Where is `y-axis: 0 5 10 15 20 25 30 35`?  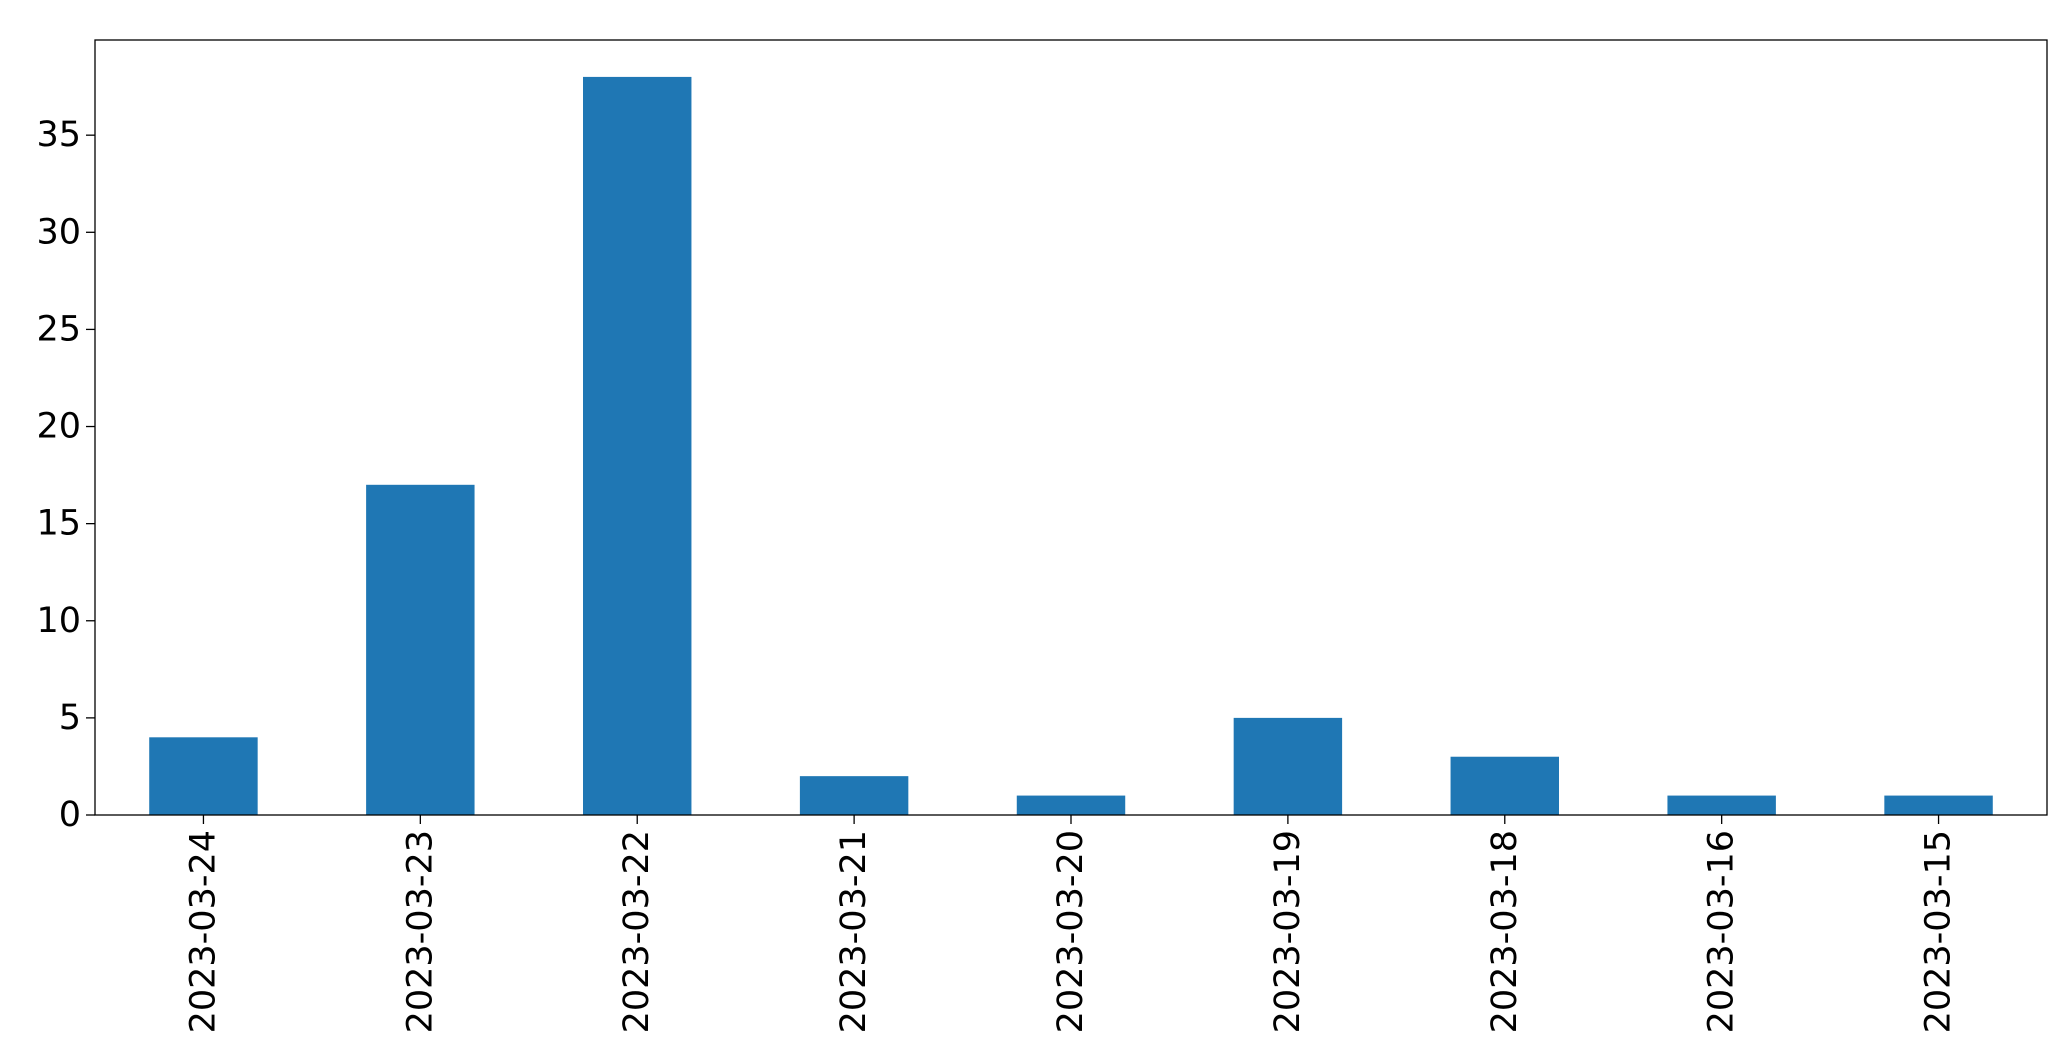 y-axis: 0 5 10 15 20 25 30 35 is located at coordinates (65, 475).